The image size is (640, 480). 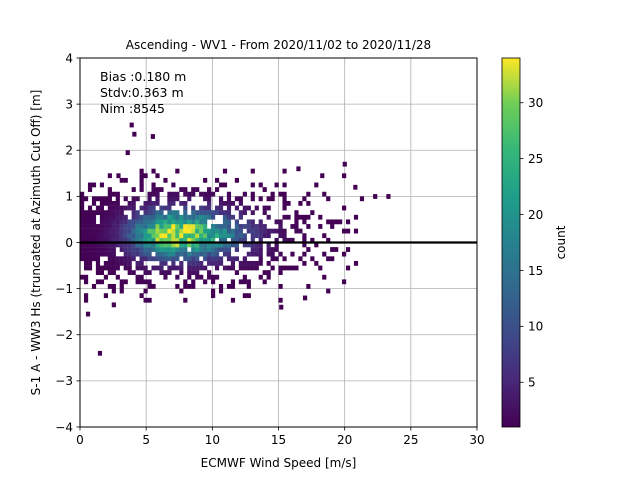 I want to click on y-tick-label: 2, so click(x=69, y=151).